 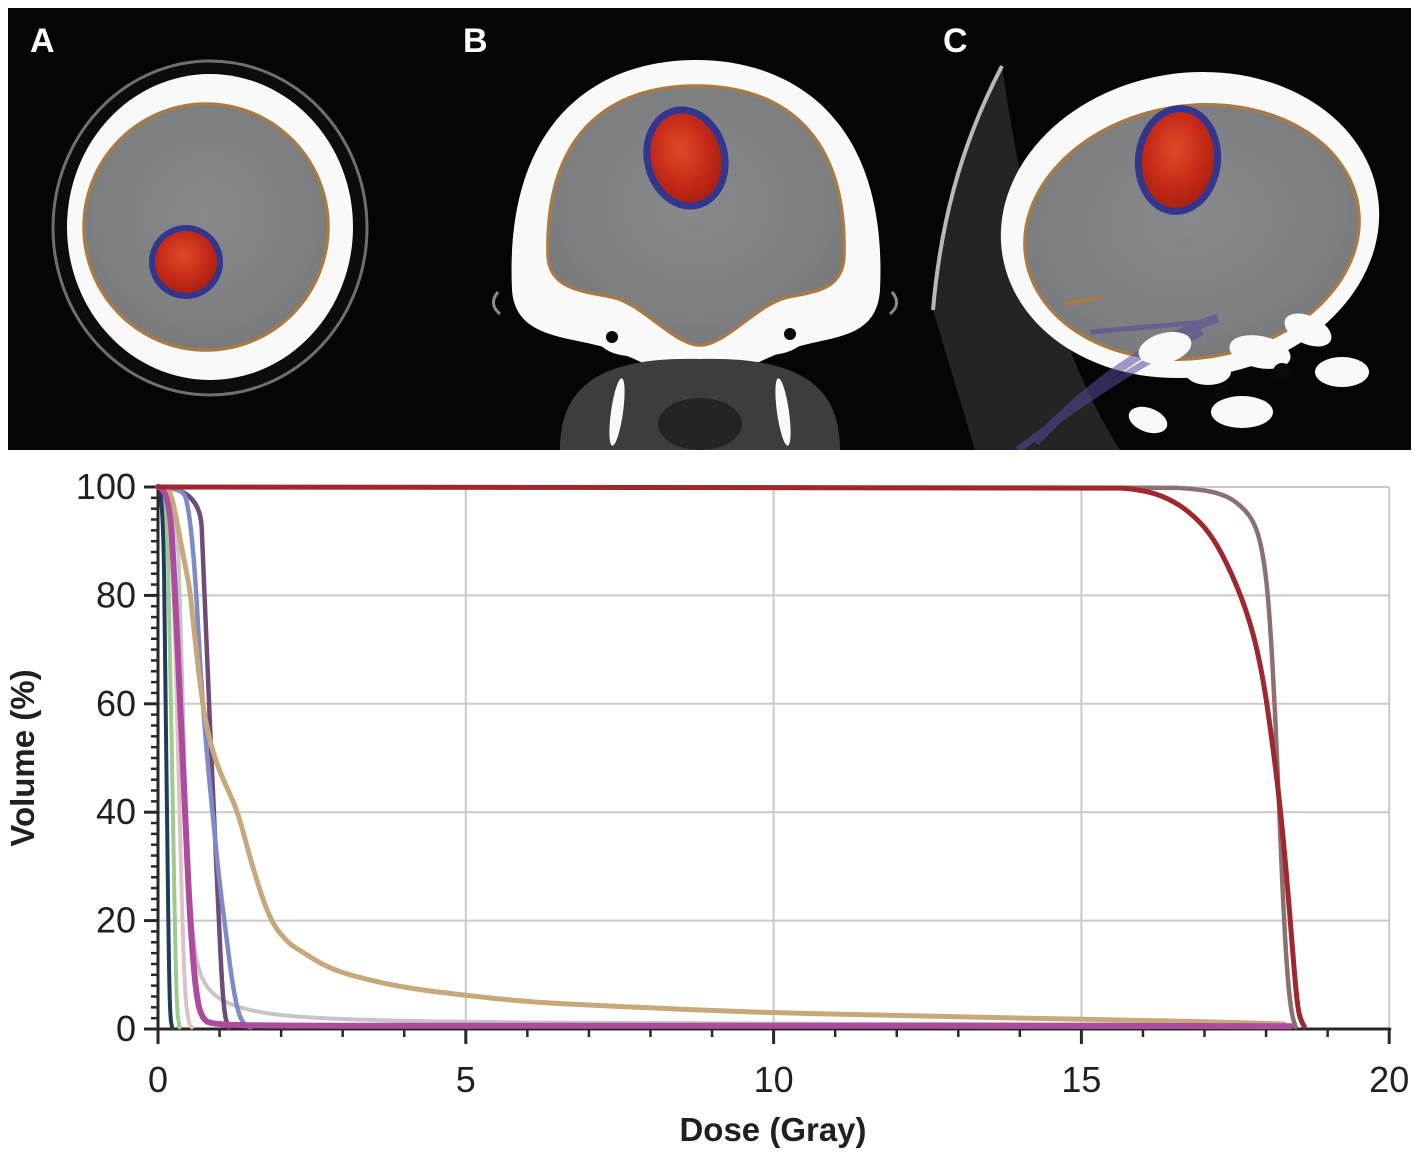 What do you see at coordinates (106, 486) in the screenshot?
I see `y-tick-label: 100` at bounding box center [106, 486].